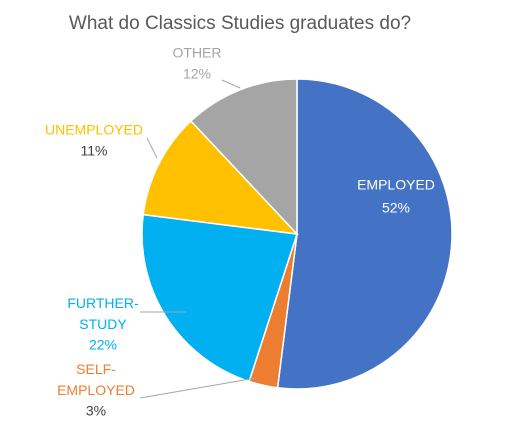  What do you see at coordinates (396, 208) in the screenshot?
I see `slice-value-label: 52%` at bounding box center [396, 208].